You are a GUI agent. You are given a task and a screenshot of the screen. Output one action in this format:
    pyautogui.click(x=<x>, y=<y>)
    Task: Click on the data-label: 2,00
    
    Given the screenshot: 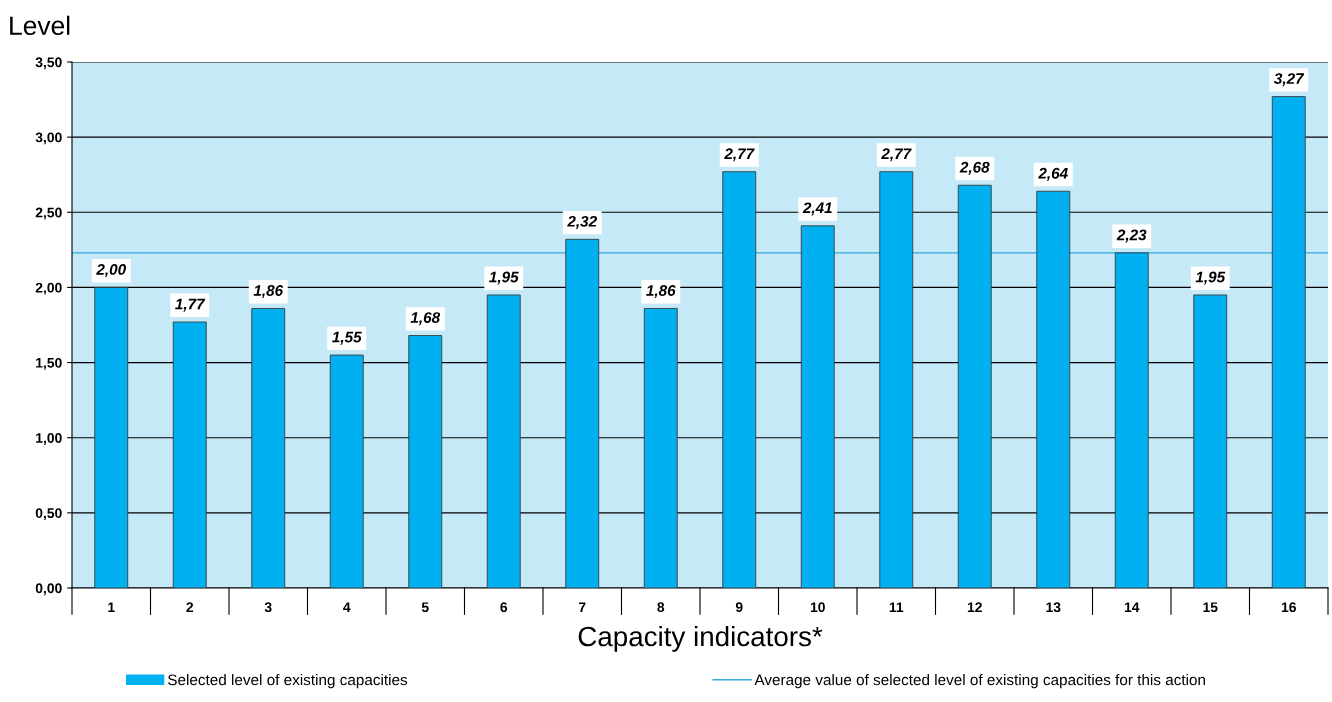 What is the action you would take?
    pyautogui.click(x=111, y=271)
    